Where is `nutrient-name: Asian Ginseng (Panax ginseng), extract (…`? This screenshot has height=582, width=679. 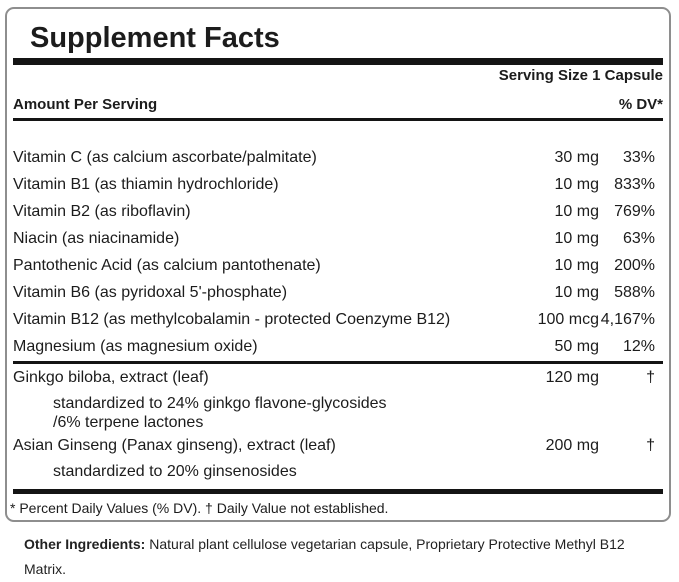 nutrient-name: Asian Ginseng (Panax ginseng), extract (… is located at coordinates (174, 445).